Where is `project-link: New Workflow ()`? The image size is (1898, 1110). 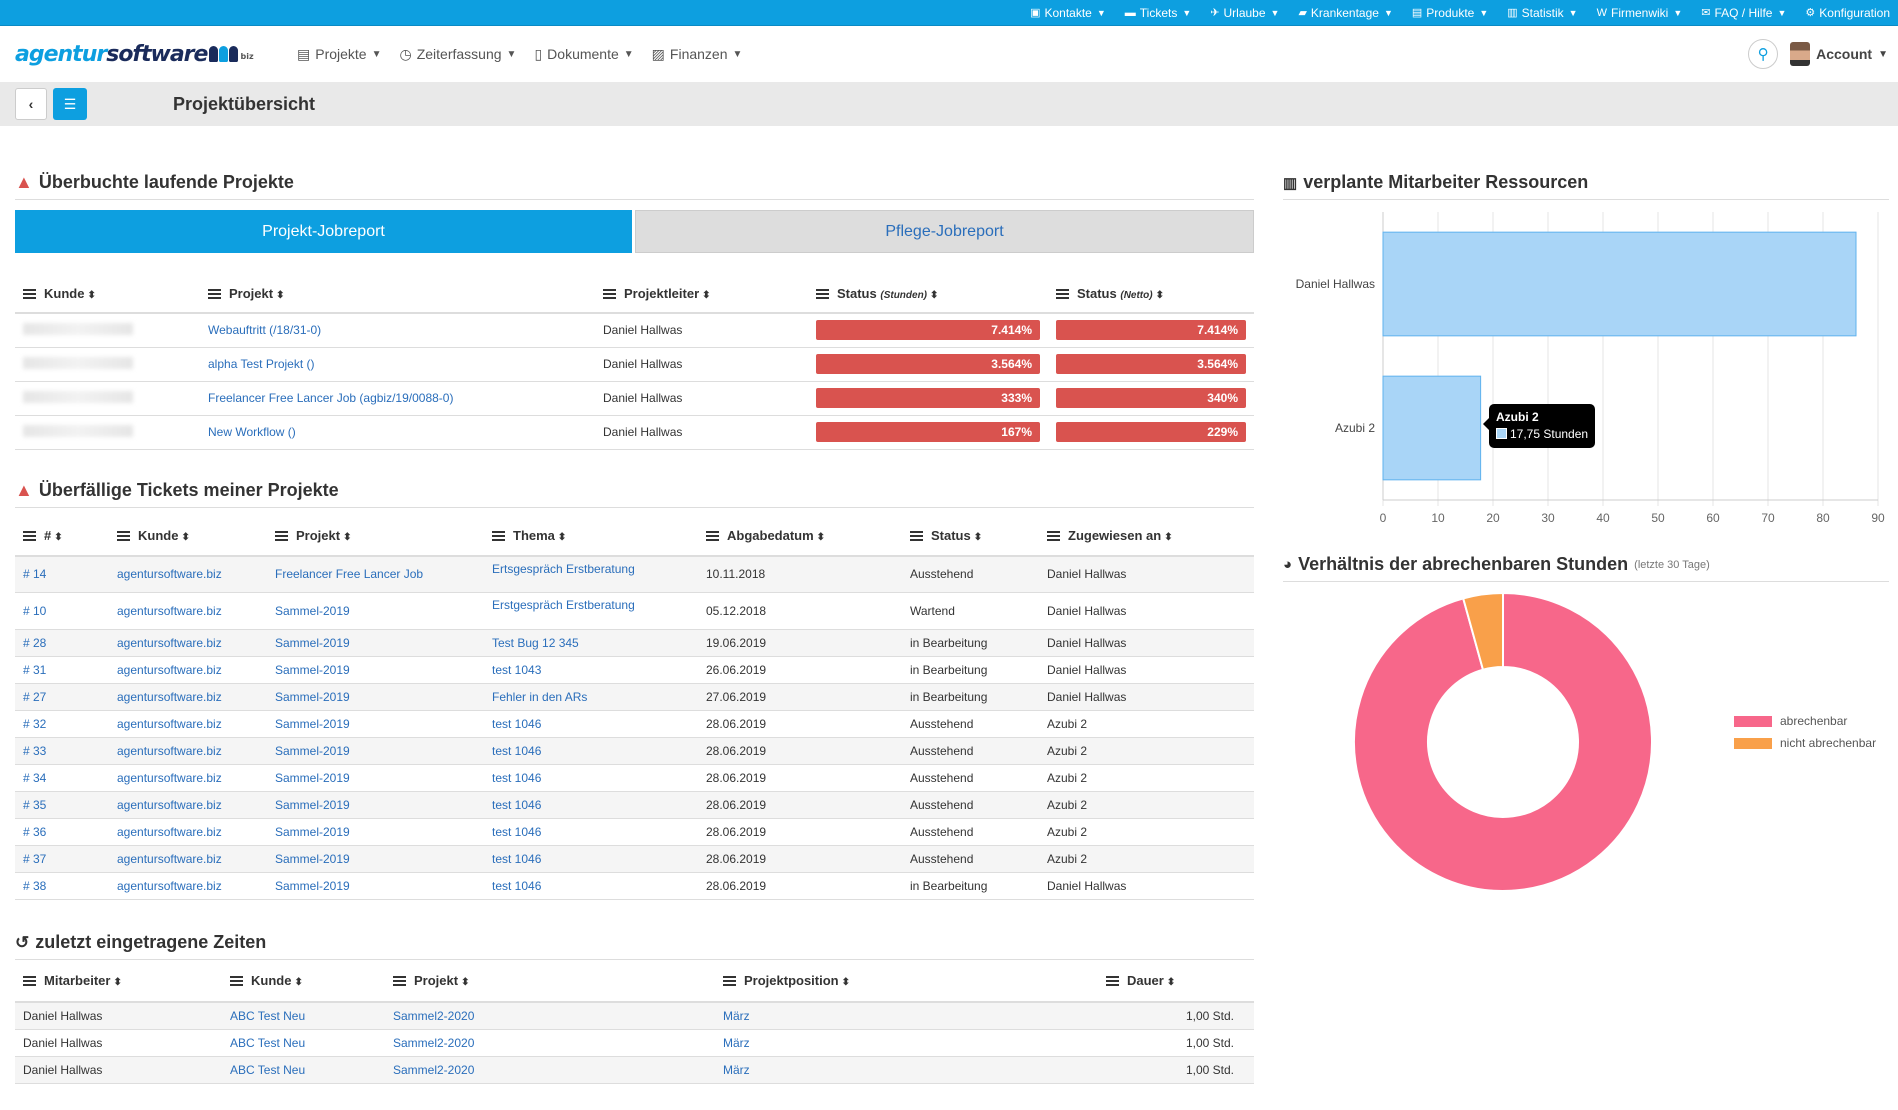 project-link: New Workflow () is located at coordinates (252, 432).